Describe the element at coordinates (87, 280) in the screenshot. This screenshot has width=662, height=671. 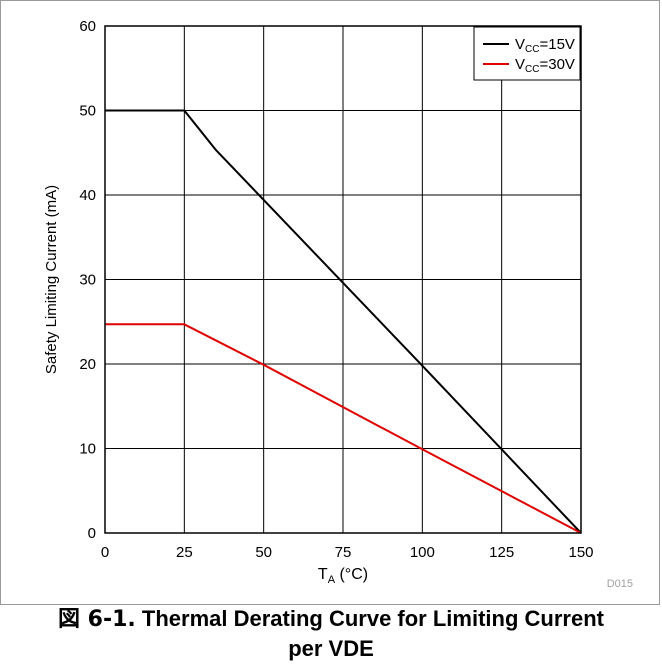
I see `y-tick-label: 30` at that location.